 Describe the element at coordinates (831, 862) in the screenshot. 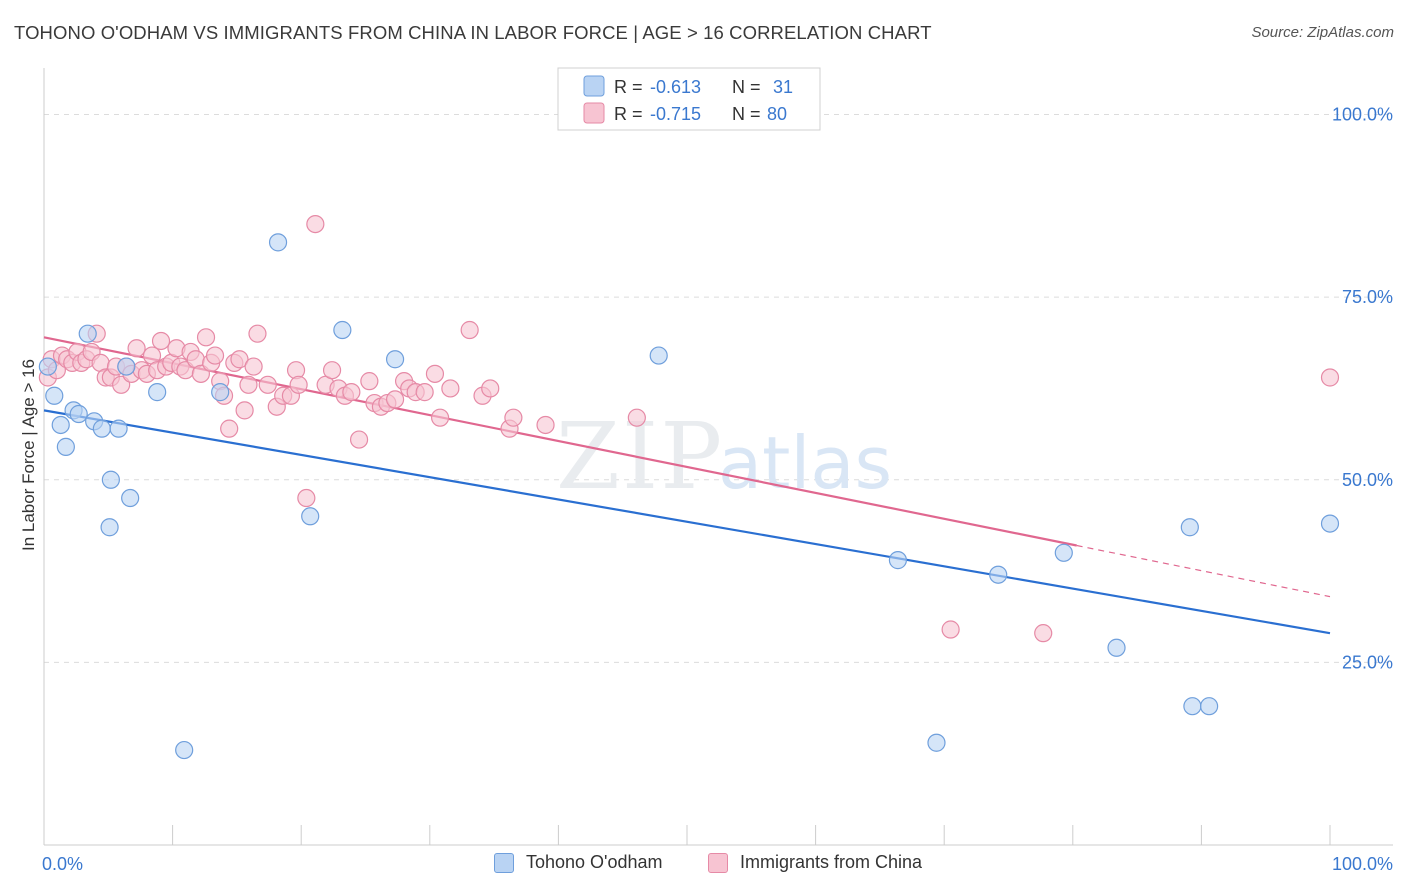

I see `bottom-legend-label-china: Immigrants from China` at that location.